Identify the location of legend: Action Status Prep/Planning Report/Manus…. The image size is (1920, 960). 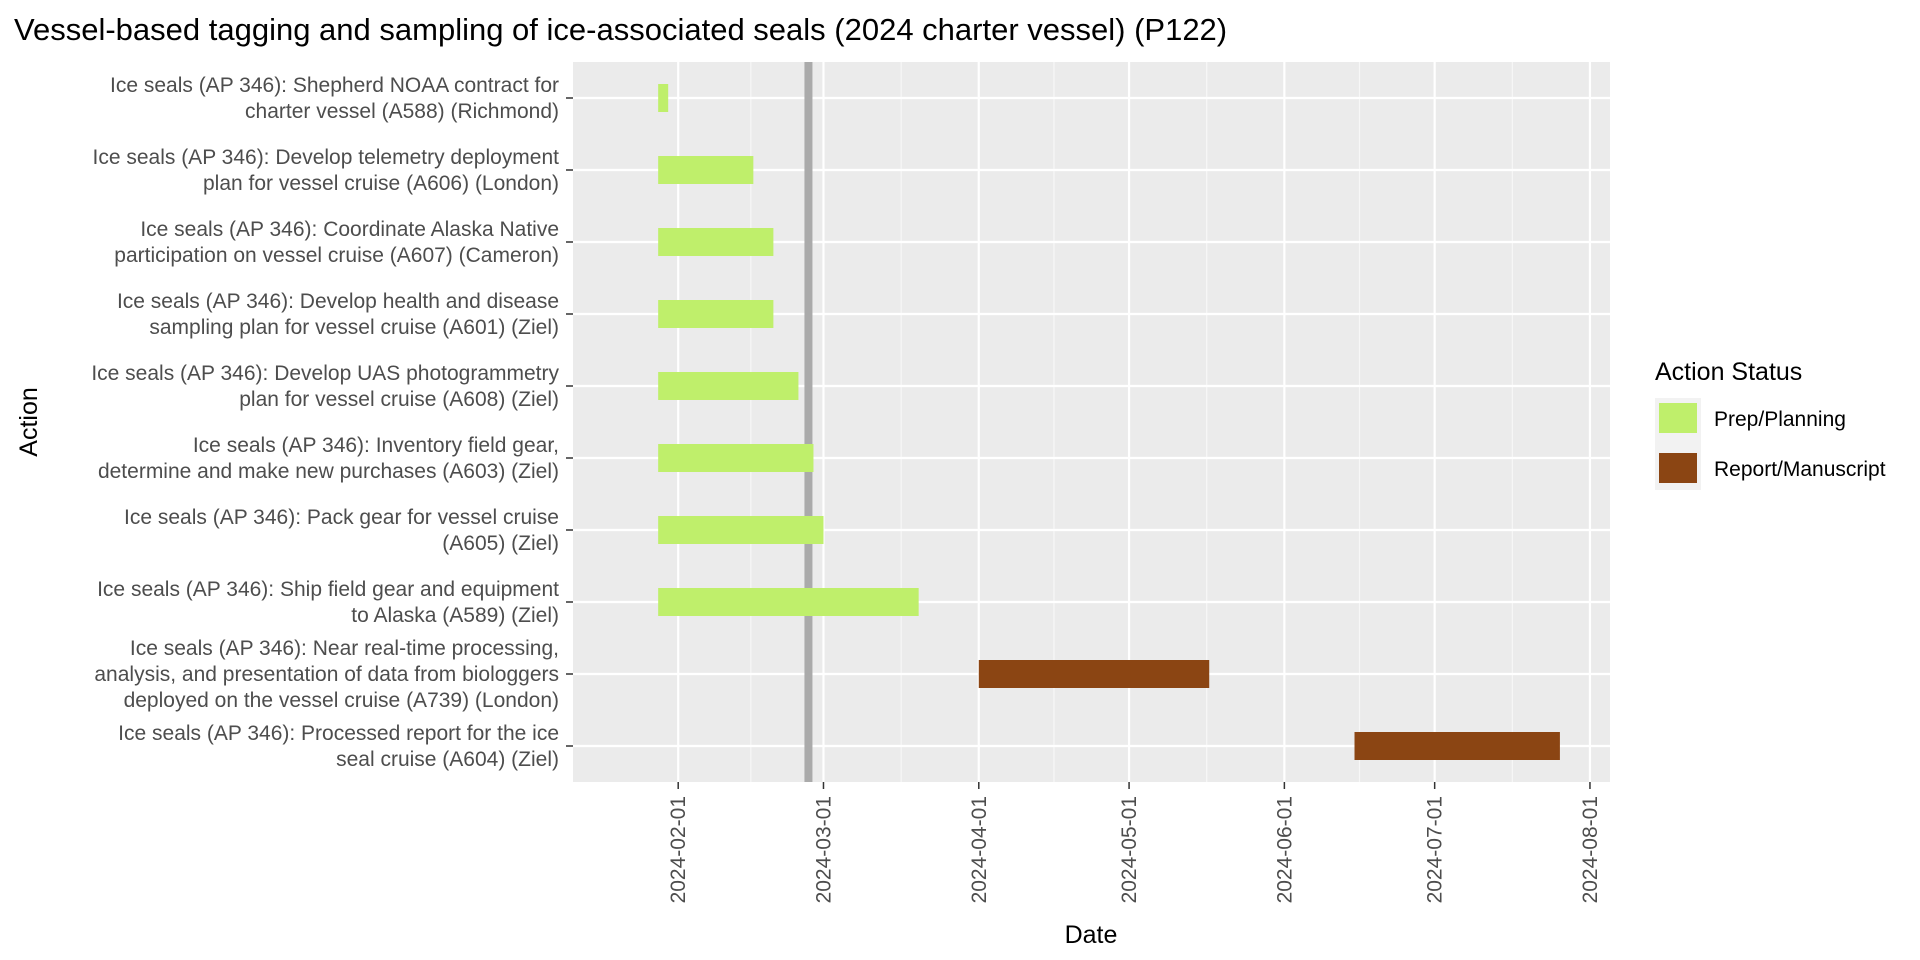
(1770, 424).